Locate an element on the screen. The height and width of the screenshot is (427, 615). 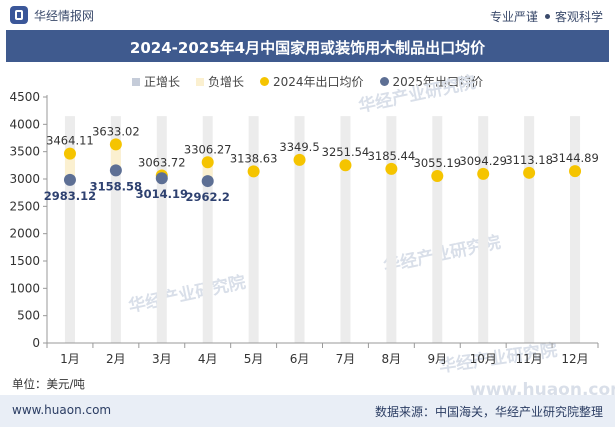
brand-name: 华经情报网 is located at coordinates (64, 15).